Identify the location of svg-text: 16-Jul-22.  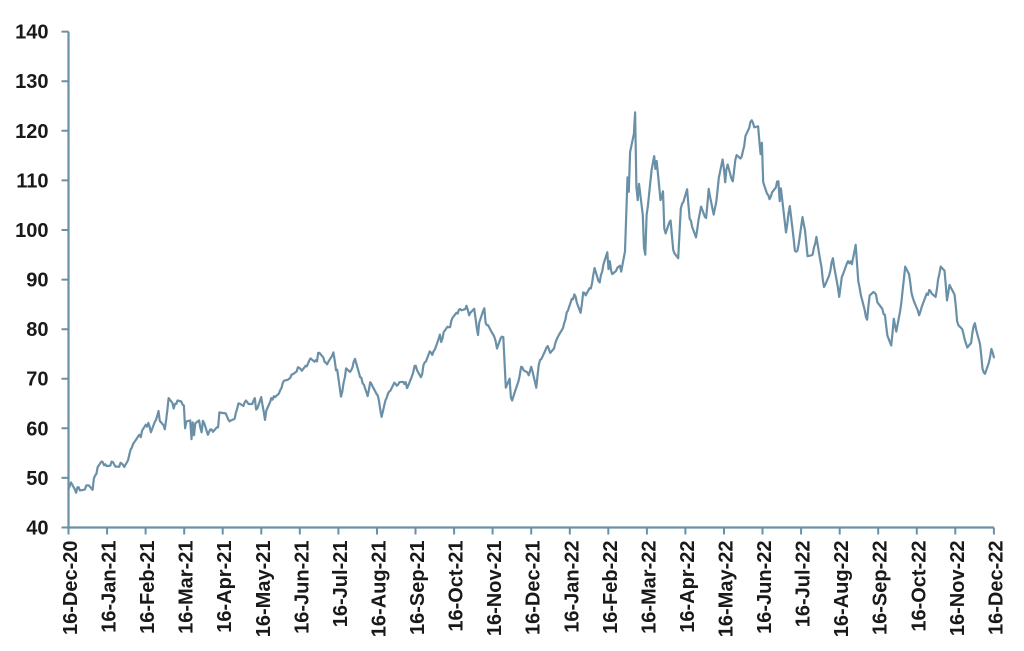
(804, 584).